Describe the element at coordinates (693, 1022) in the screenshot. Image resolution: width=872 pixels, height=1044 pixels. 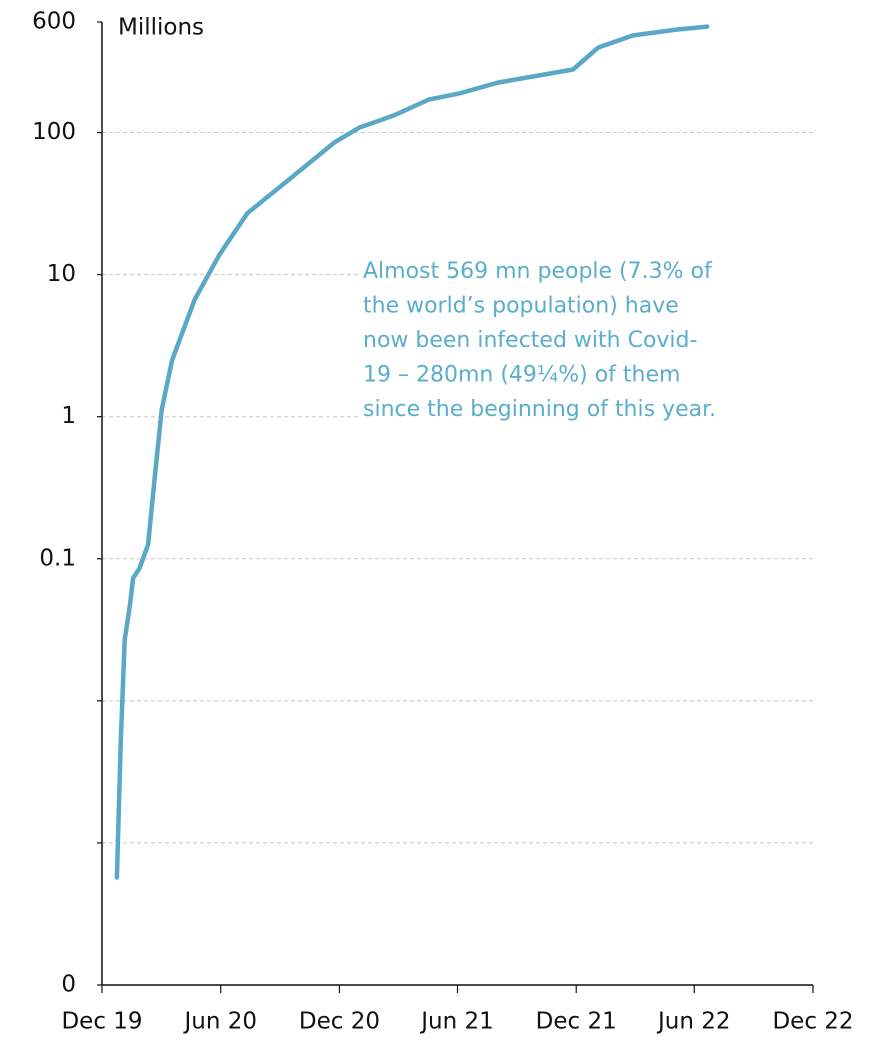
I see `x-tick-label: Jun 22` at that location.